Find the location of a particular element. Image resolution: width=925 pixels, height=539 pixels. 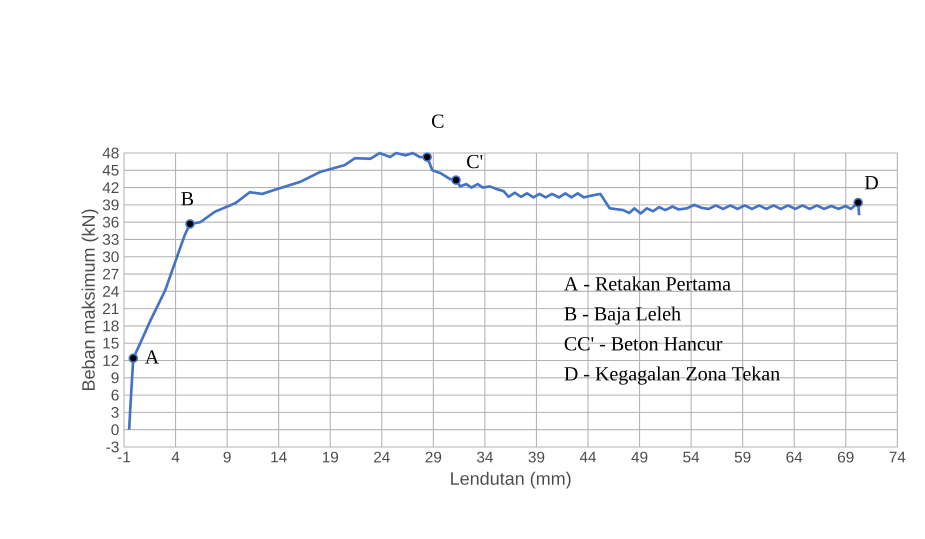

x-tick-label: 39 is located at coordinates (536, 457).